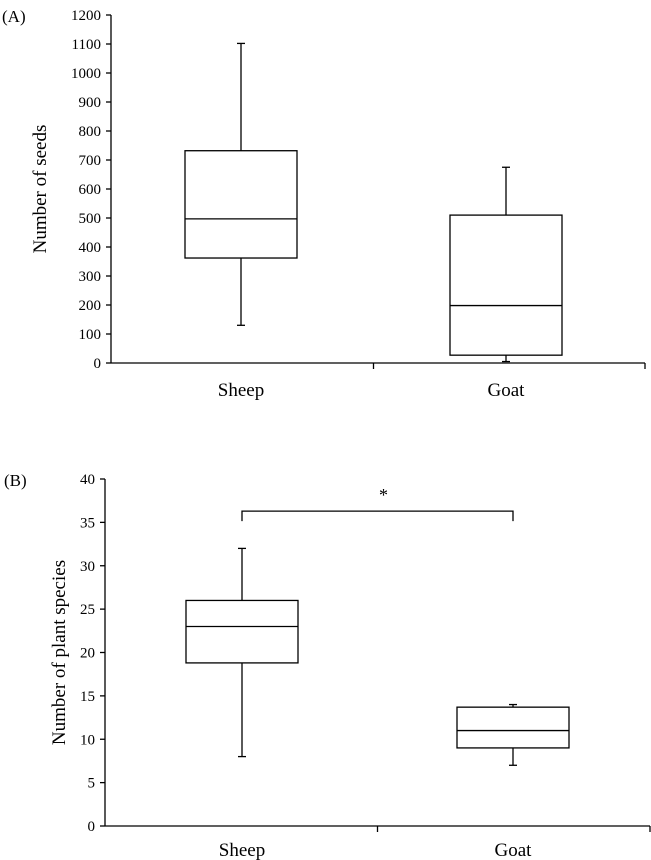 This screenshot has width=651, height=860. I want to click on y-tick-label: 400, so click(90, 248).